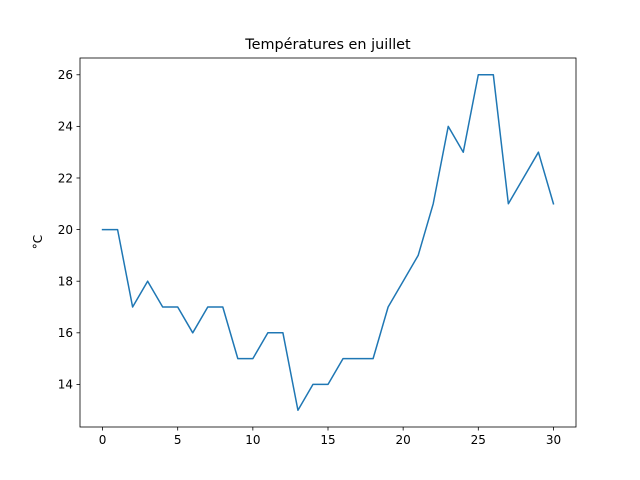  Describe the element at coordinates (478, 440) in the screenshot. I see `x-tick-label: 25` at that location.